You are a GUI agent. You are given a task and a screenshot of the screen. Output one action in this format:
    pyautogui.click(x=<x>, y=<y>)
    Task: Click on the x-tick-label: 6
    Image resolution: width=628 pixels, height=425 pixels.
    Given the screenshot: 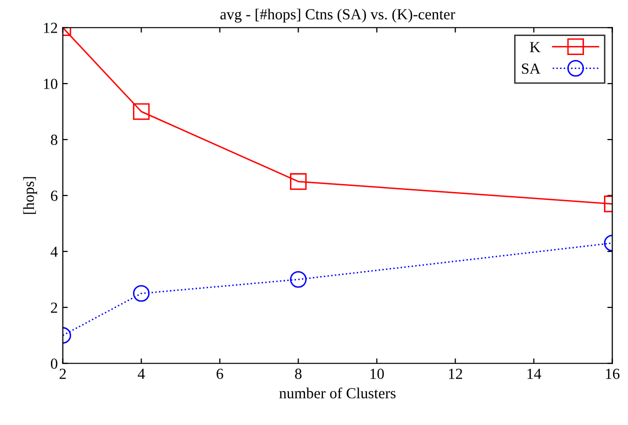 What is the action you would take?
    pyautogui.click(x=220, y=373)
    